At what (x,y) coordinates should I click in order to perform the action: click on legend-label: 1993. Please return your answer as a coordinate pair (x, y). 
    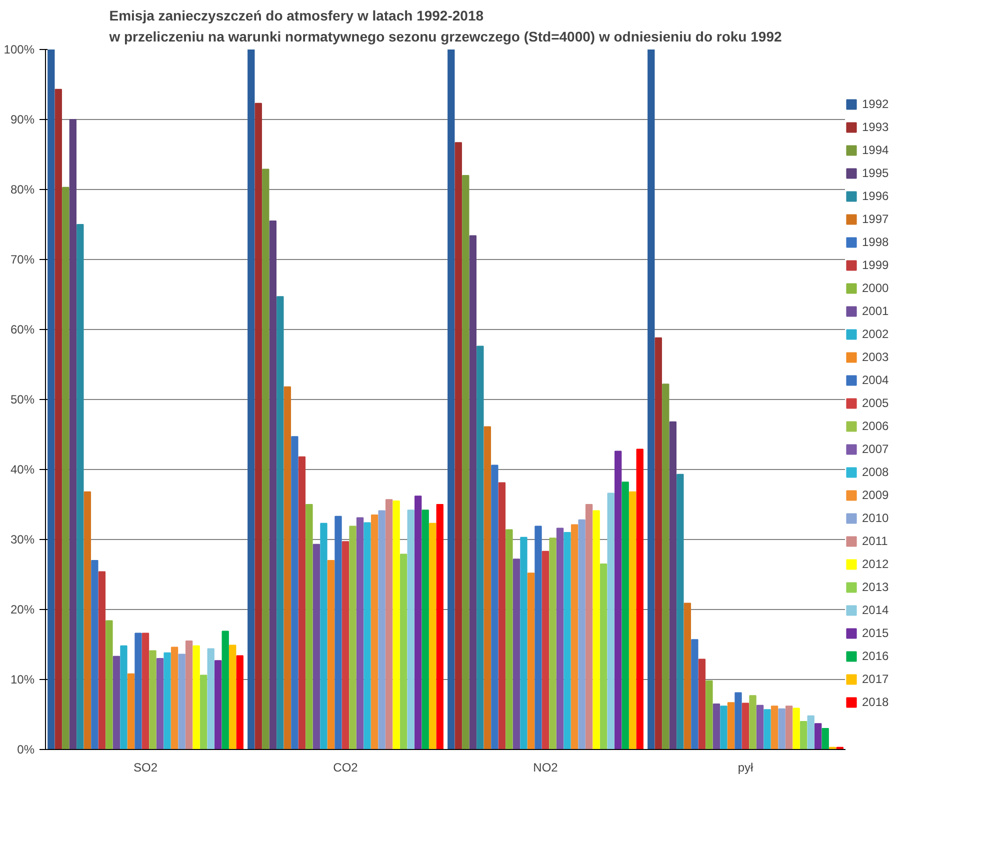
    Looking at the image, I should click on (875, 127).